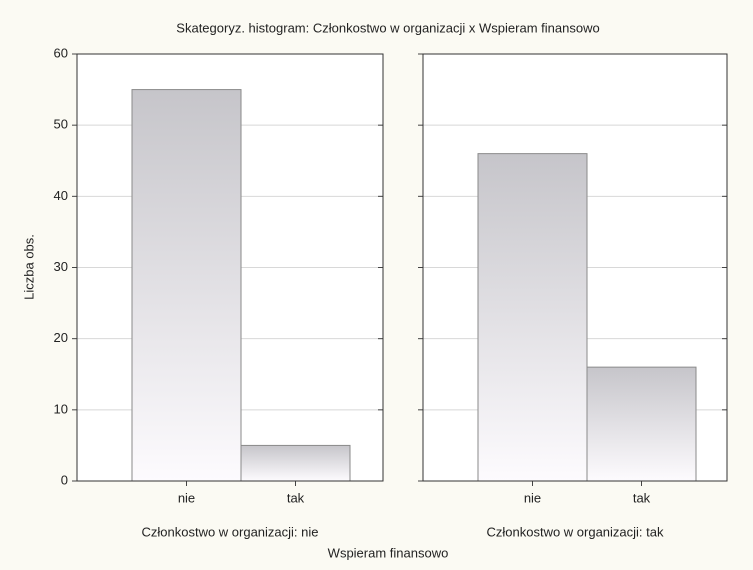 Image resolution: width=753 pixels, height=570 pixels. Describe the element at coordinates (61, 408) in the screenshot. I see `y-tick-label: 10` at that location.